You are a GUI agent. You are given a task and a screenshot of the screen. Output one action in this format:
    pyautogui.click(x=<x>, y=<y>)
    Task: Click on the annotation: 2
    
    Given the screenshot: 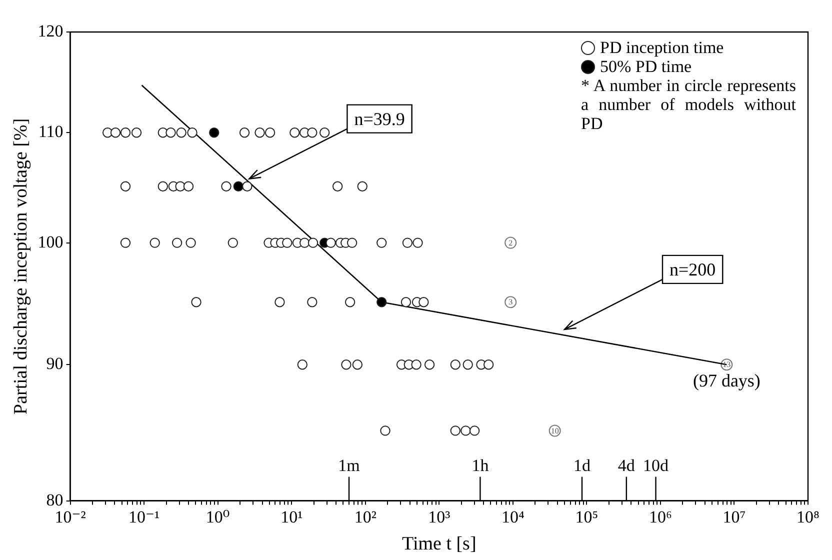 What is the action you would take?
    pyautogui.click(x=510, y=243)
    